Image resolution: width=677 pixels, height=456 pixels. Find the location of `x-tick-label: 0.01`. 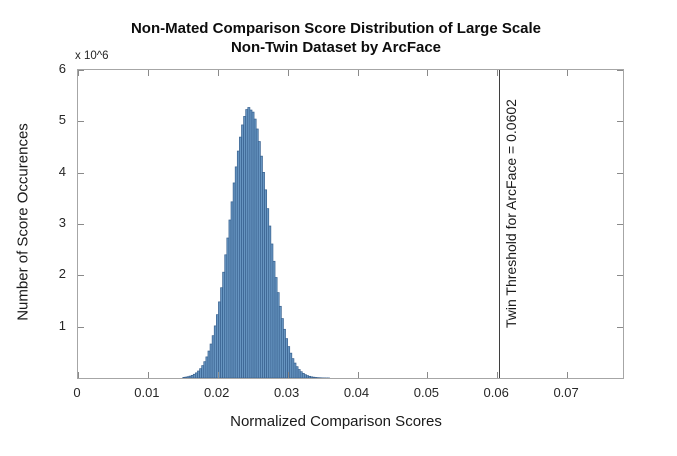

x-tick-label: 0.01 is located at coordinates (147, 392).